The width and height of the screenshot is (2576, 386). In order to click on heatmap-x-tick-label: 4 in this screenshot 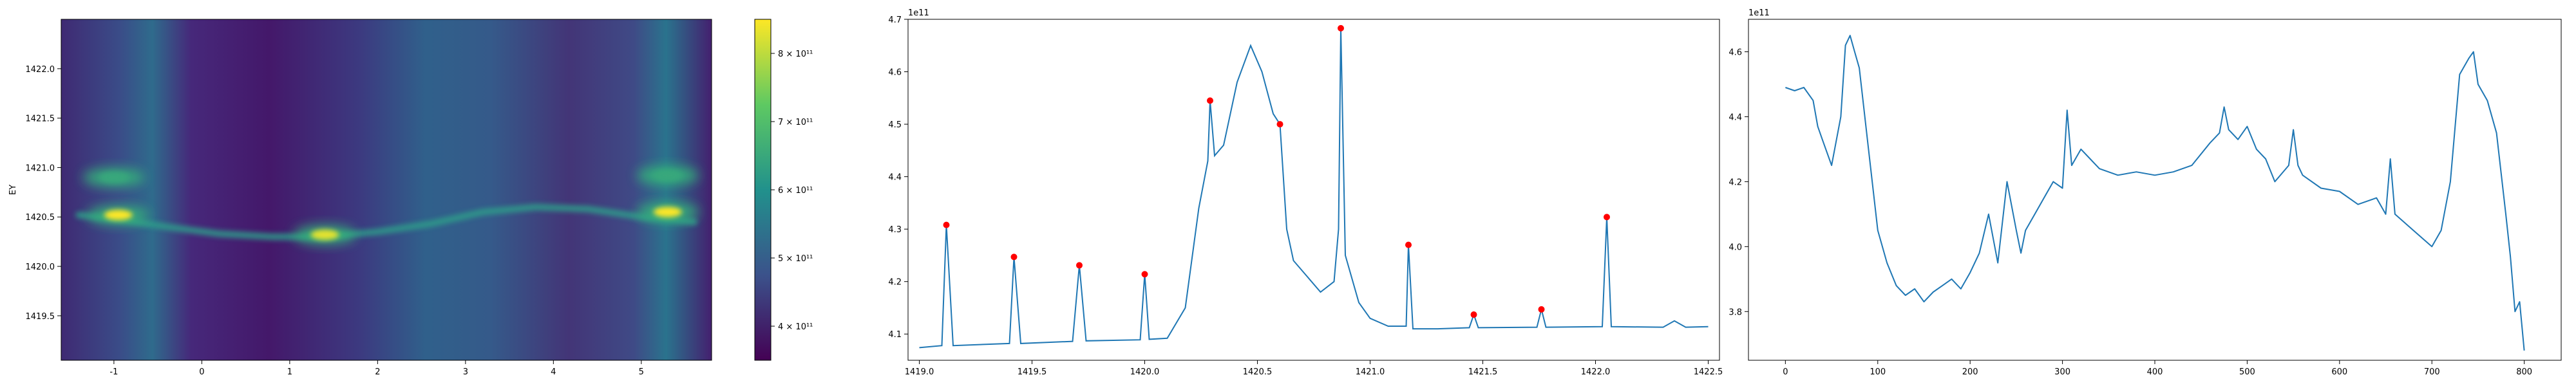, I will do `click(554, 372)`.